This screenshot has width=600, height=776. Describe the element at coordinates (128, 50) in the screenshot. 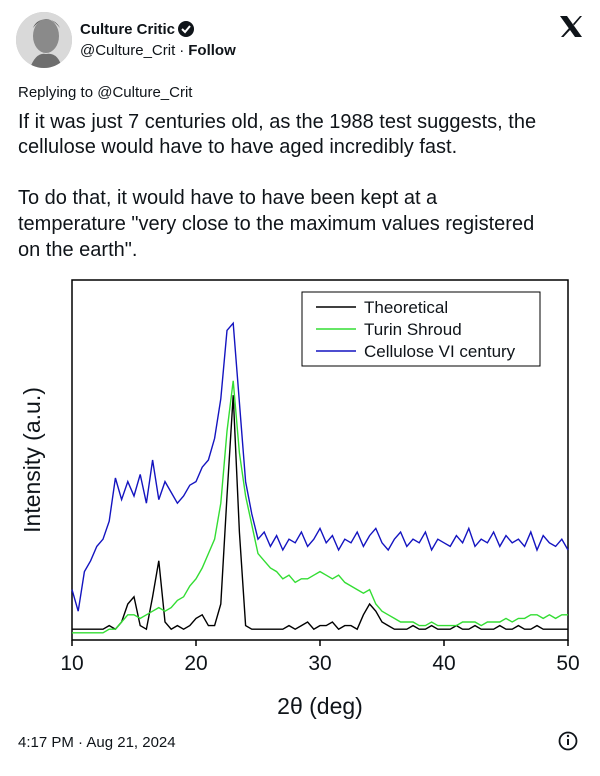

I see `handle: @Culture_Crit` at that location.